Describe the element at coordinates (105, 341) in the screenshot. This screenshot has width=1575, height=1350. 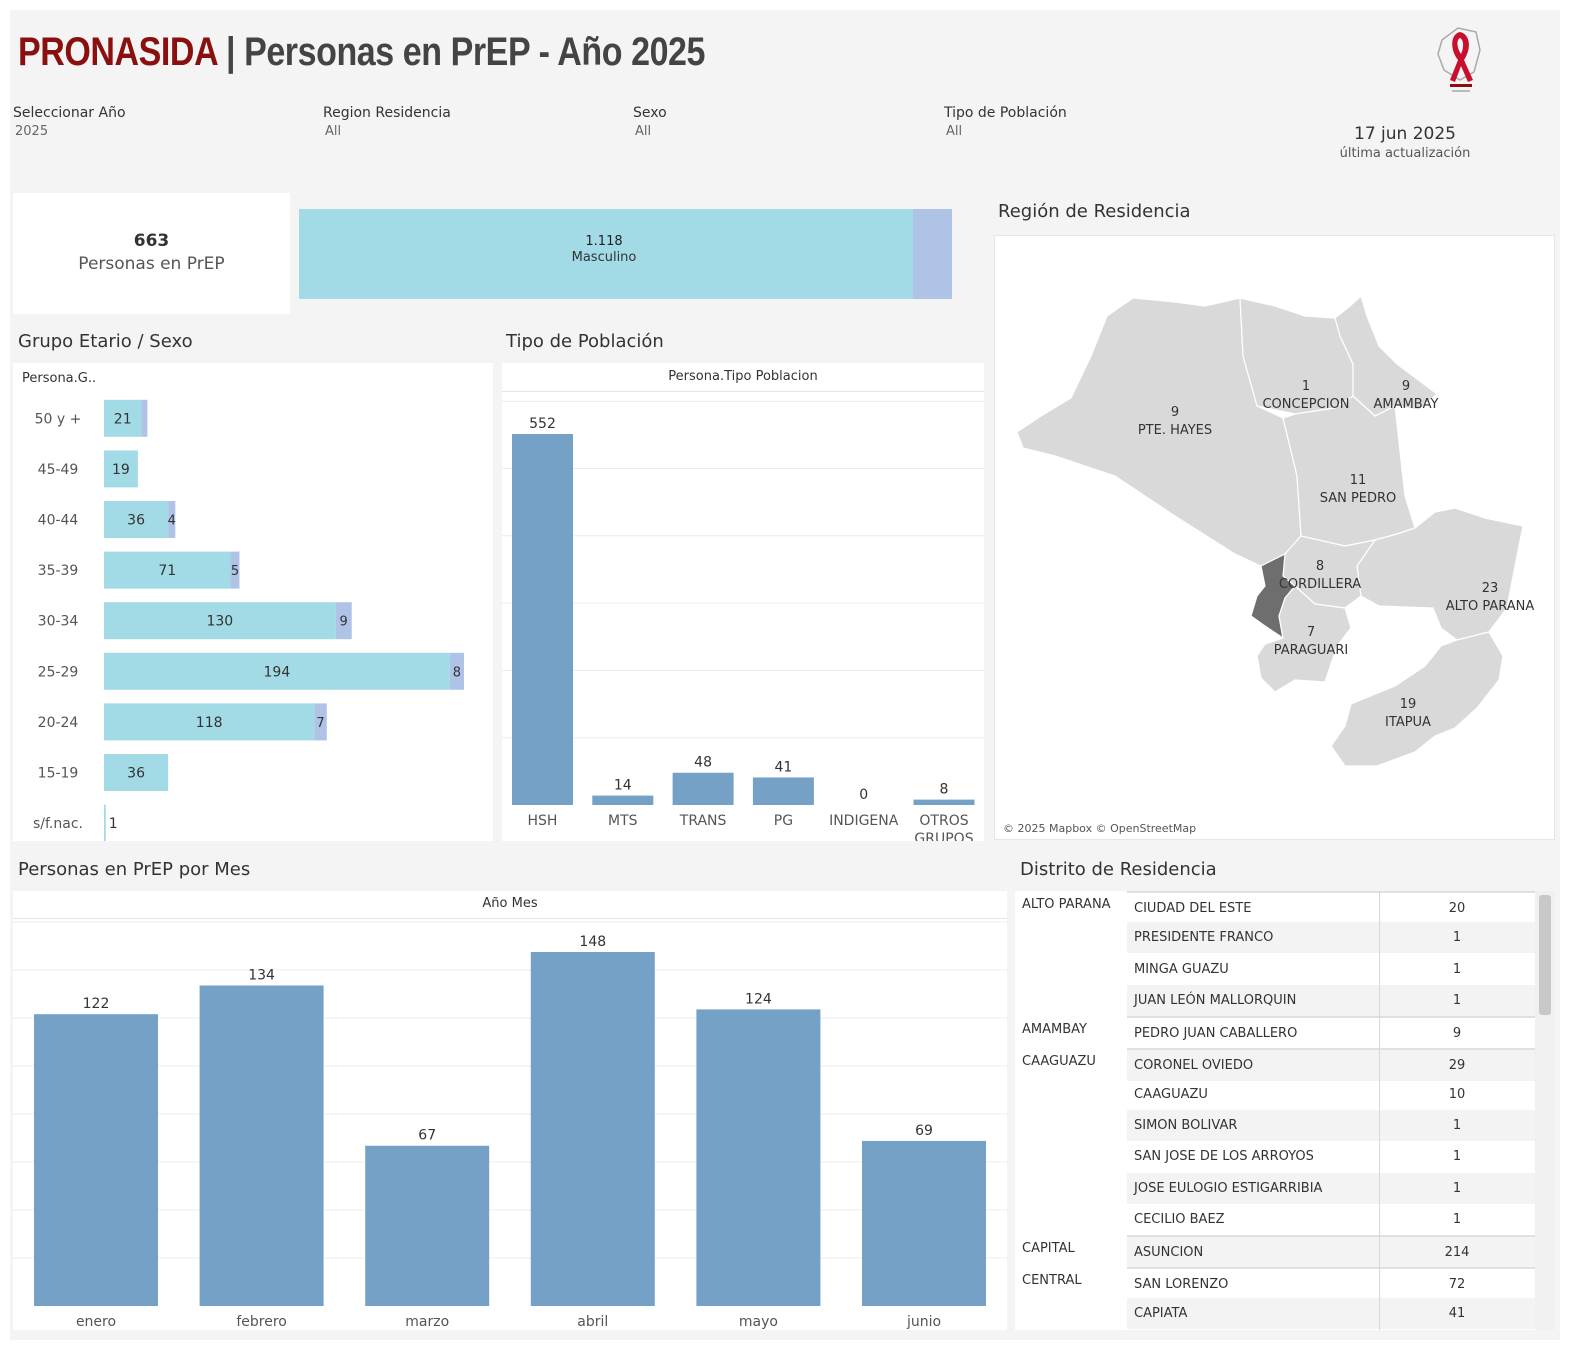
I see `age-sex-title: Grupo Etario / Sexo` at that location.